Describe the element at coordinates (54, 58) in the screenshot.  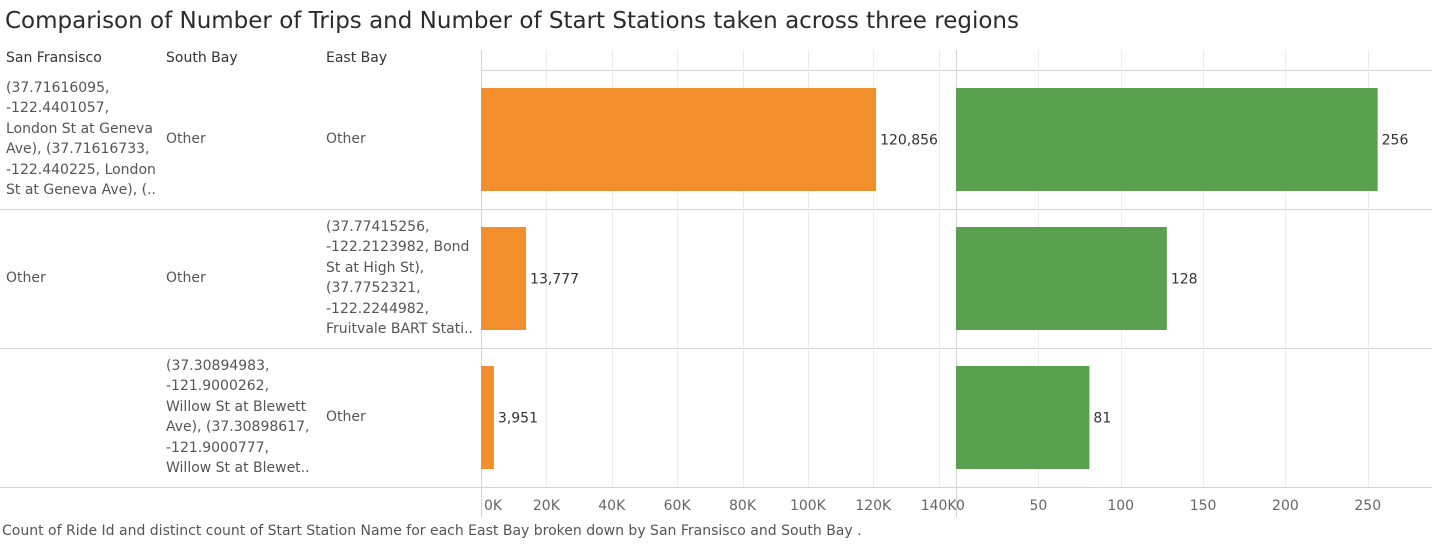
I see `header-san-francisco: San Fransisco` at that location.